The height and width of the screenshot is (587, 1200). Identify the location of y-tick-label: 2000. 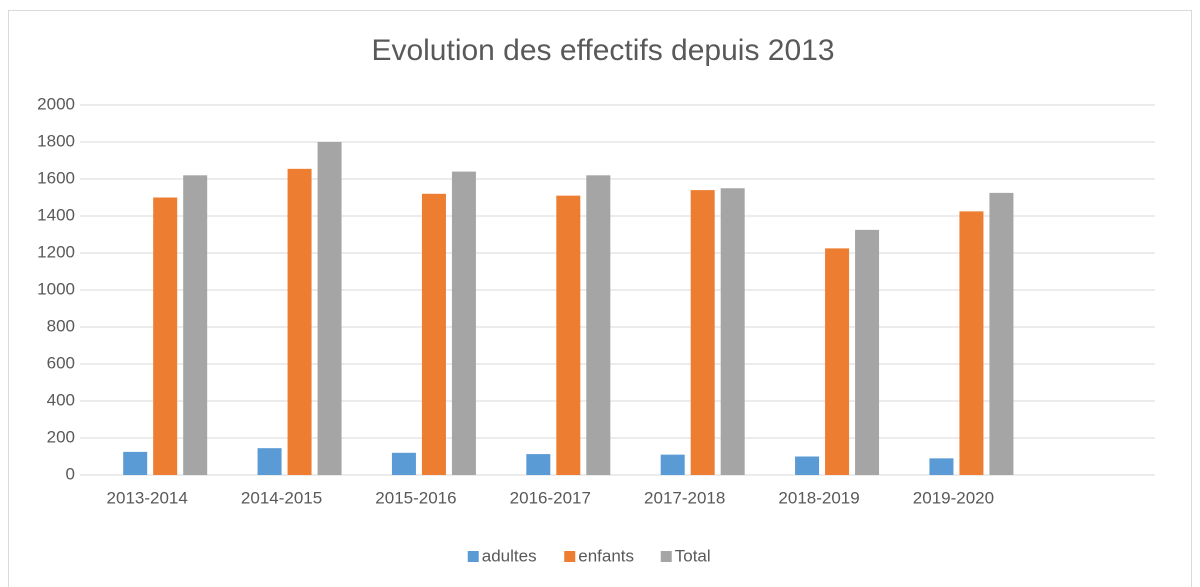
(56, 103).